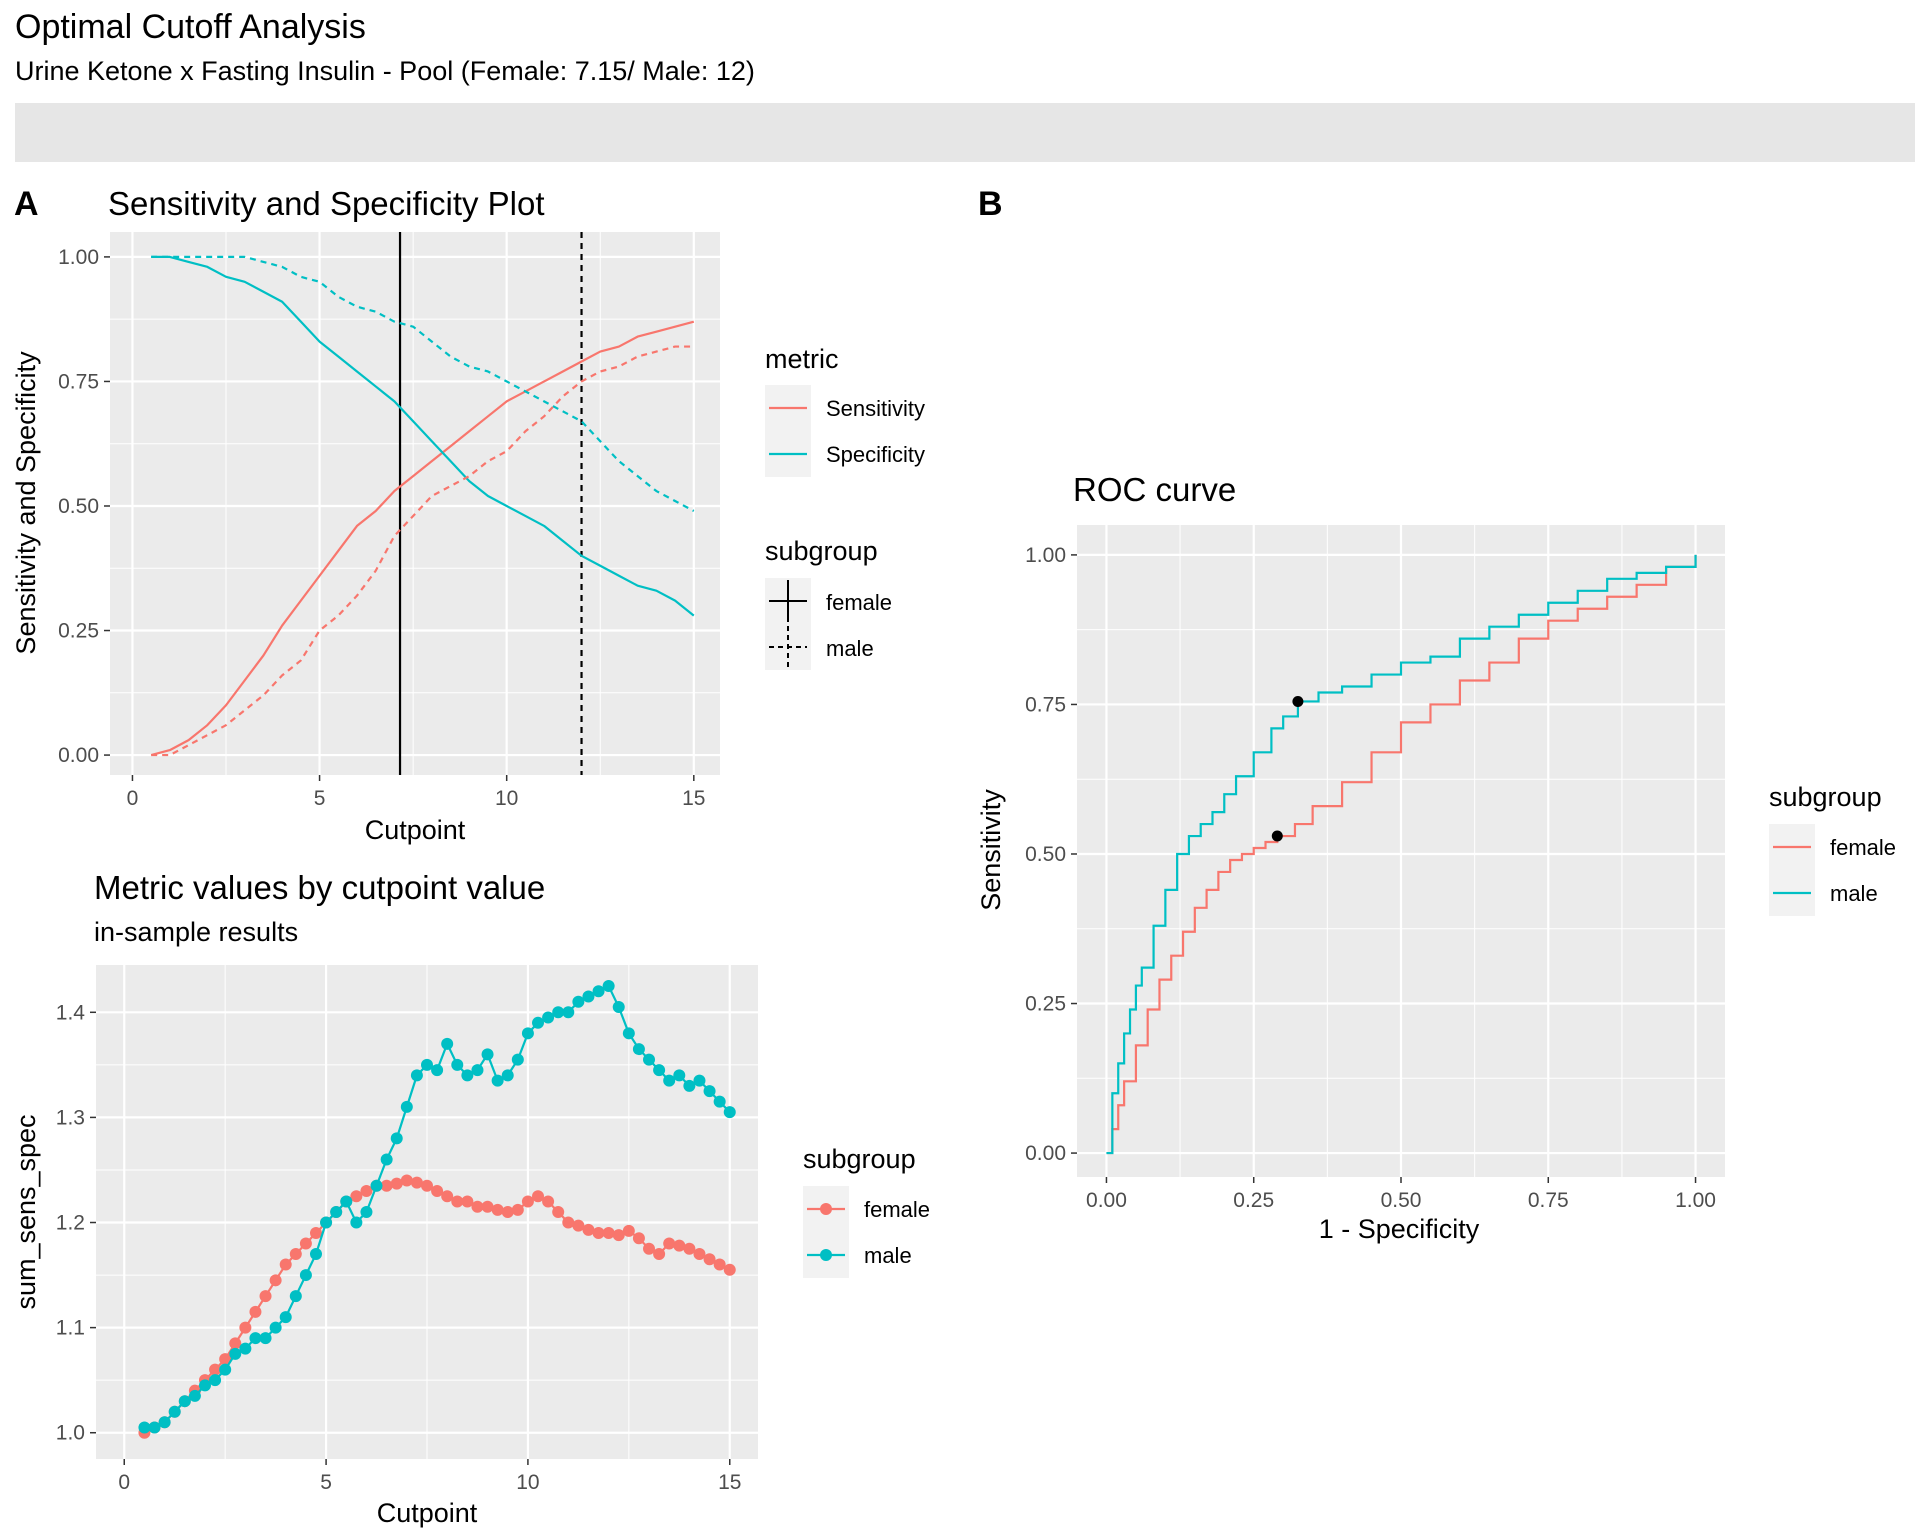 The width and height of the screenshot is (1920, 1536). I want to click on metric-values-y-tick-label: 1.1, so click(70, 1328).